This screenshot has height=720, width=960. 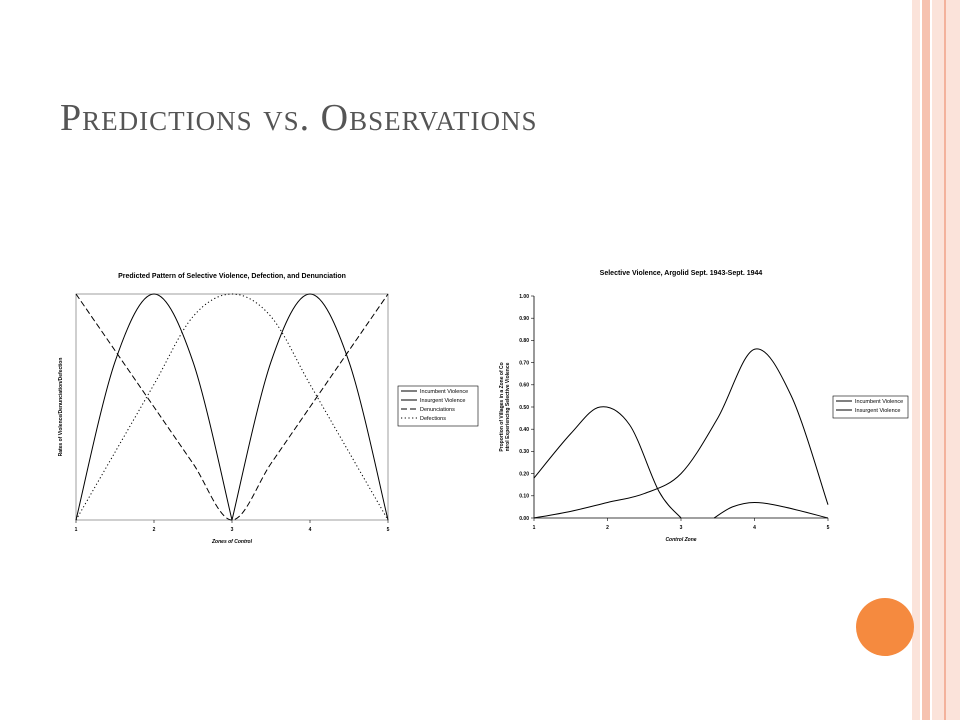 What do you see at coordinates (232, 542) in the screenshot?
I see `x-axis-title: Zones of Control` at bounding box center [232, 542].